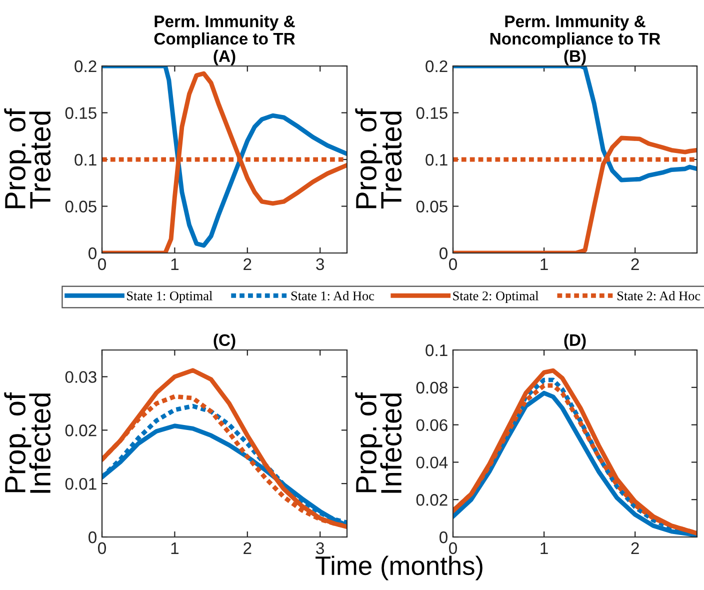 The image size is (704, 590). Describe the element at coordinates (432, 388) in the screenshot. I see `y-tick-label: 0.08` at that location.